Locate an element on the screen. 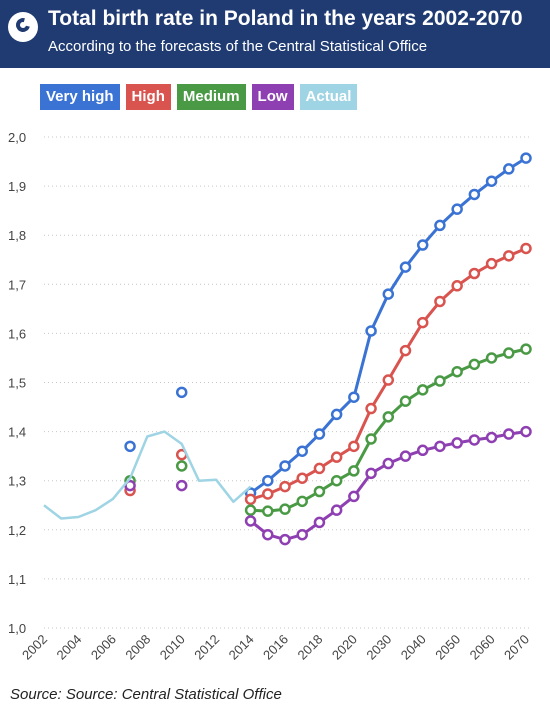 This screenshot has width=550, height=718. x-tick-label: 2060 is located at coordinates (482, 647).